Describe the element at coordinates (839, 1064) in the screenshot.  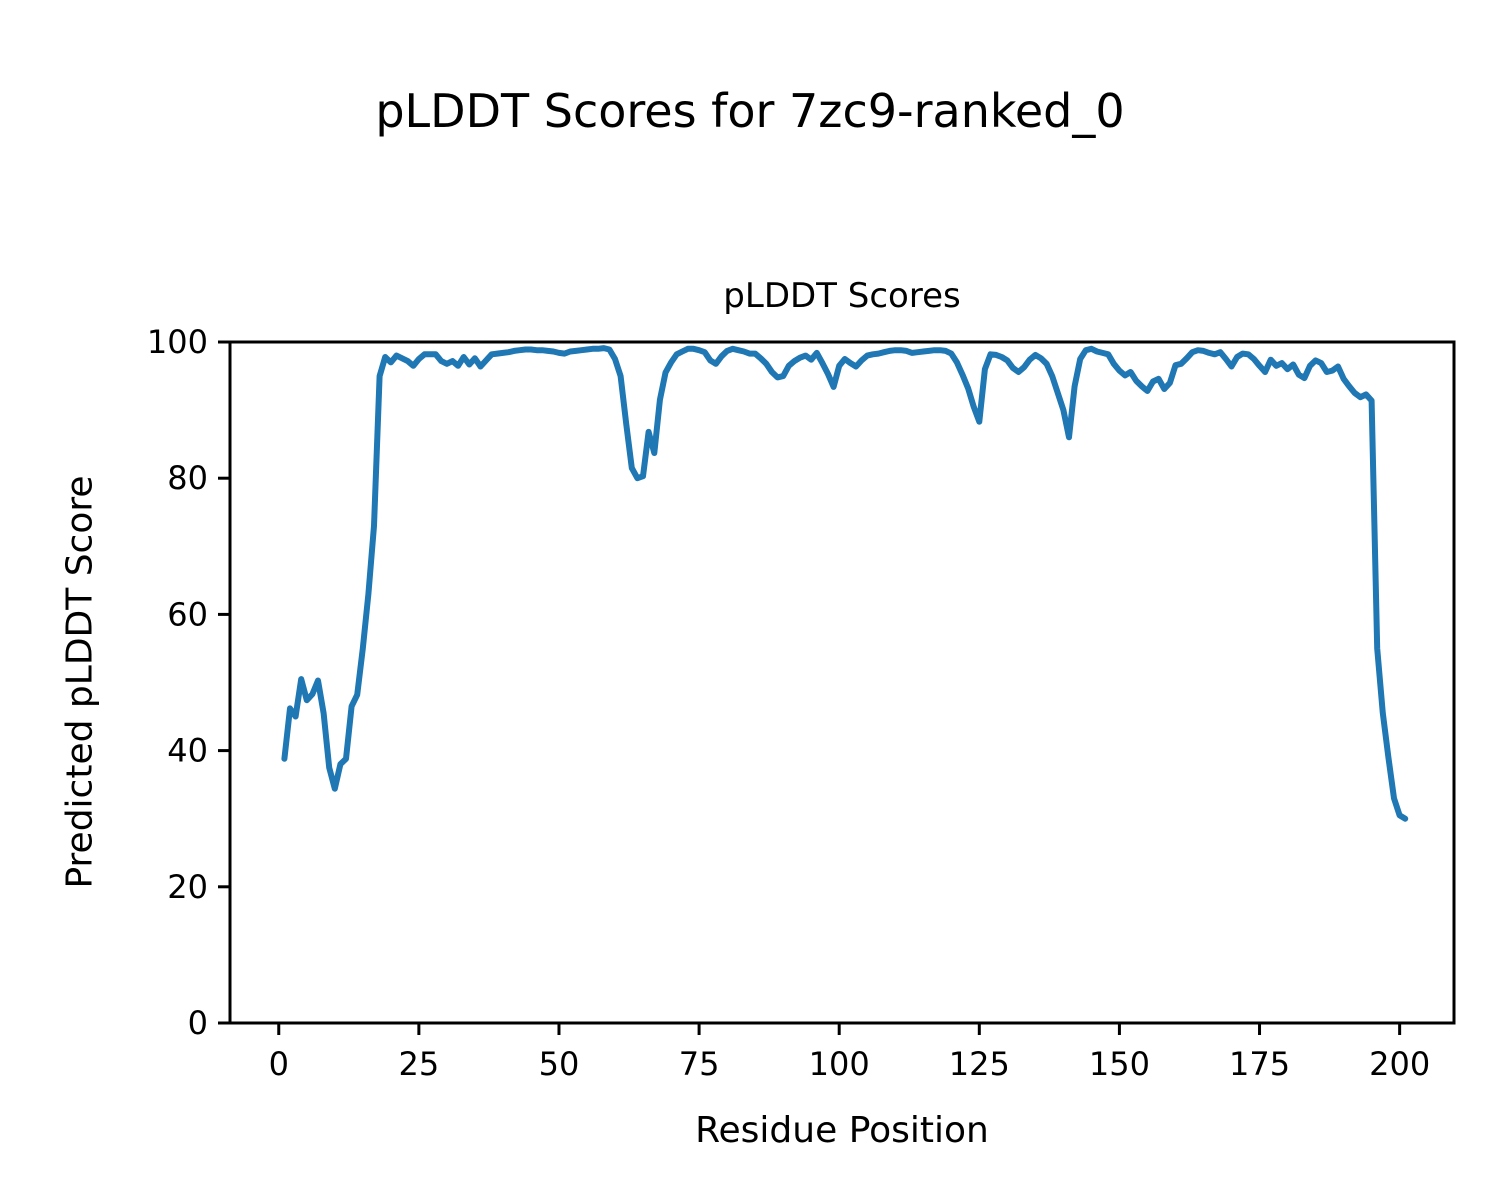
I see `x-tick-label: 100` at that location.